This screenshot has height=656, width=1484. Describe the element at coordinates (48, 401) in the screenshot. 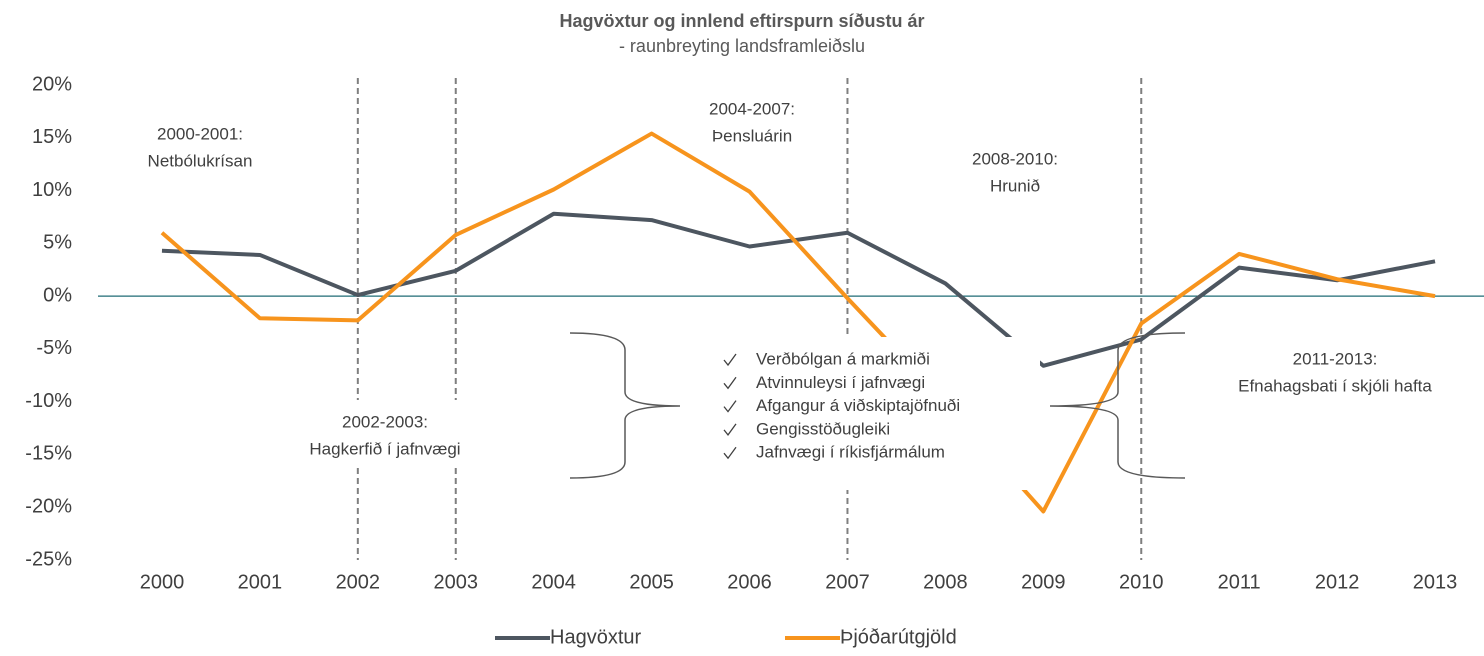

I see `y-tick-label: -10%` at that location.